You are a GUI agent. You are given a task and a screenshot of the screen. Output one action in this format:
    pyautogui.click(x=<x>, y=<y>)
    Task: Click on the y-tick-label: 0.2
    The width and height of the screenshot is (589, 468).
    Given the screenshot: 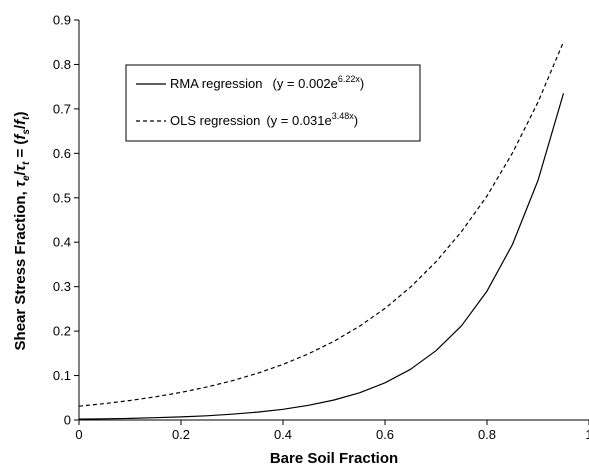 What is the action you would take?
    pyautogui.click(x=62, y=331)
    